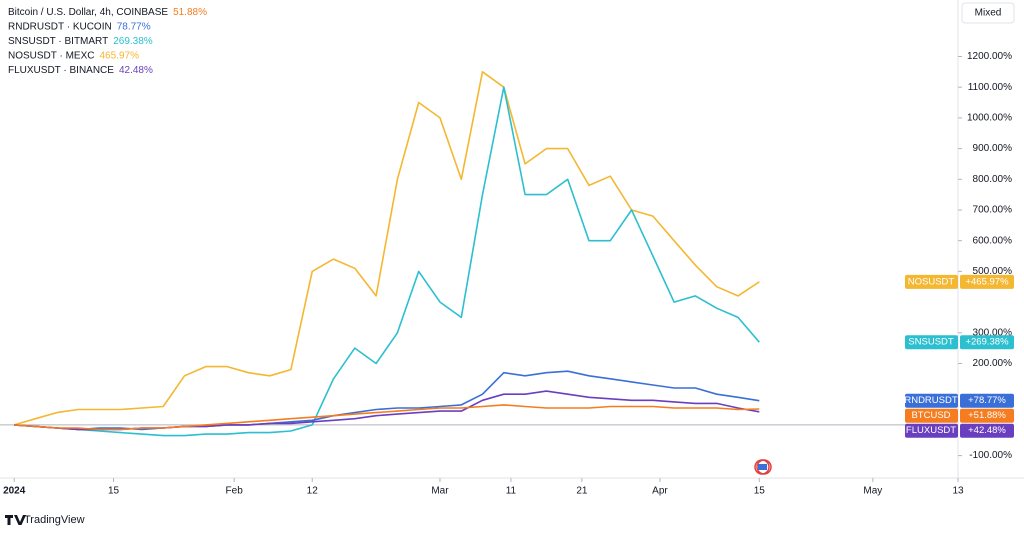 Image resolution: width=1024 pixels, height=537 pixels. Describe the element at coordinates (993, 240) in the screenshot. I see `y-tick-label: 600.00%` at that location.